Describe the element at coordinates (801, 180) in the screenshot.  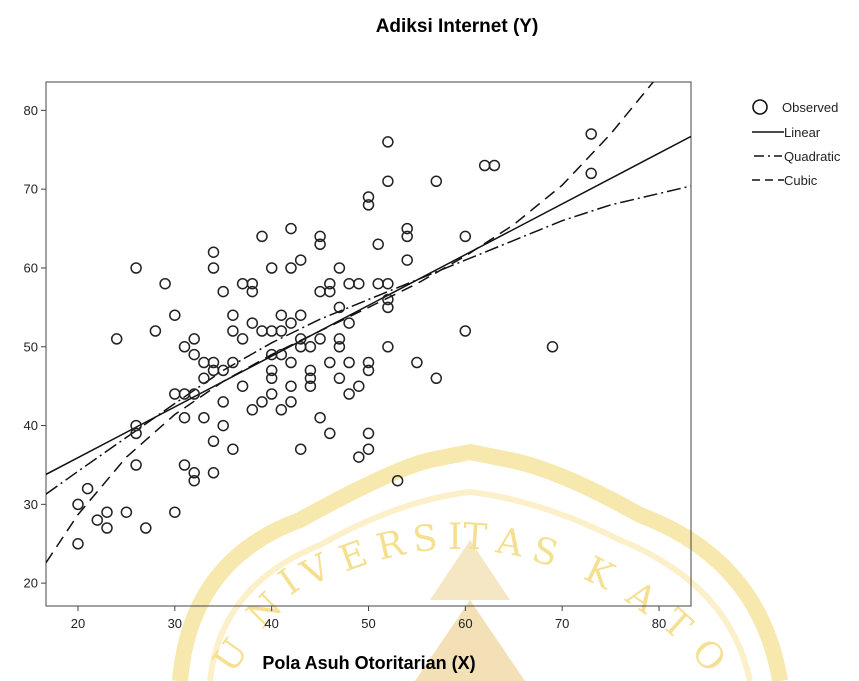
I see `legend-cubic: Cubic` at that location.